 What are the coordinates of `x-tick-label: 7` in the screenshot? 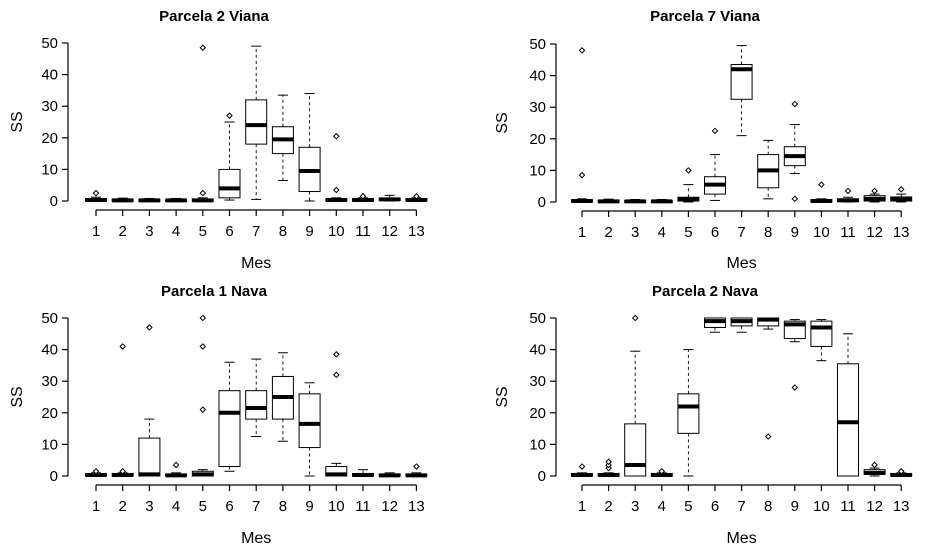 It's located at (256, 231).